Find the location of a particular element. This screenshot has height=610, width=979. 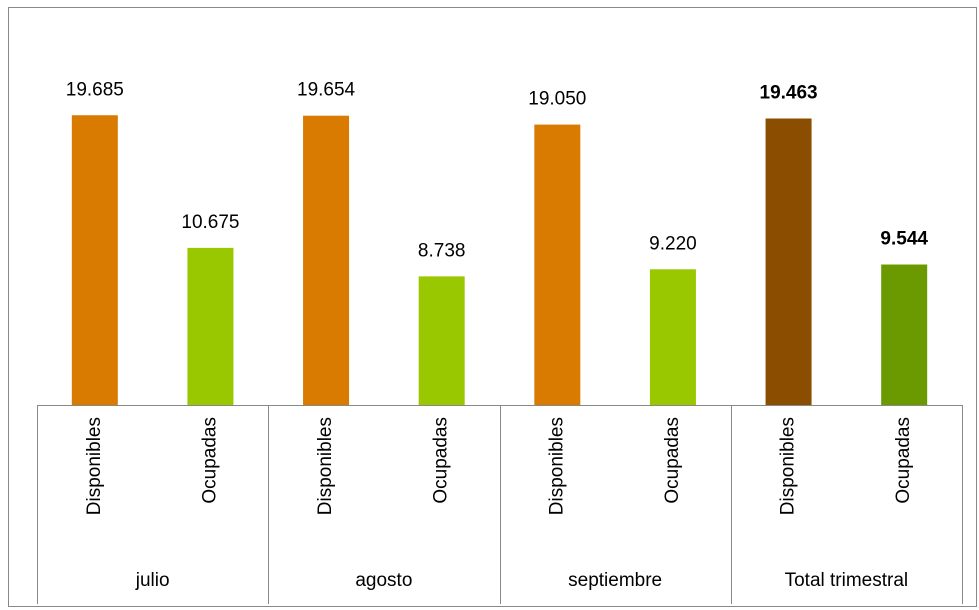

group-label: Total trimestral is located at coordinates (847, 580).